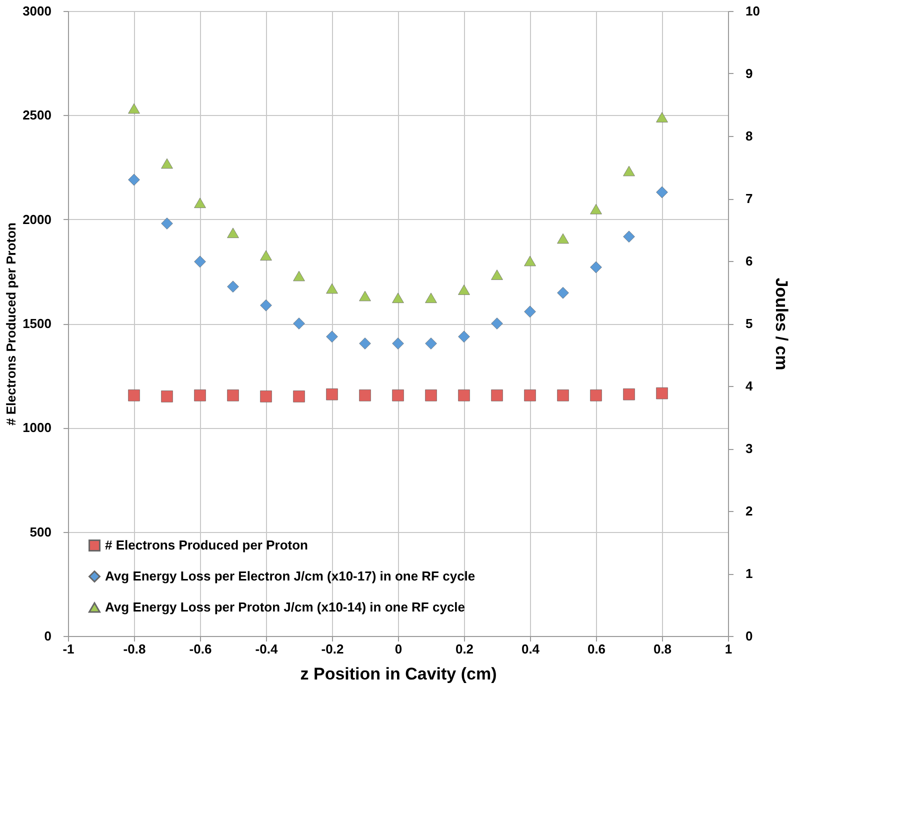  Describe the element at coordinates (530, 649) in the screenshot. I see `x-tick-label: 0.4` at that location.